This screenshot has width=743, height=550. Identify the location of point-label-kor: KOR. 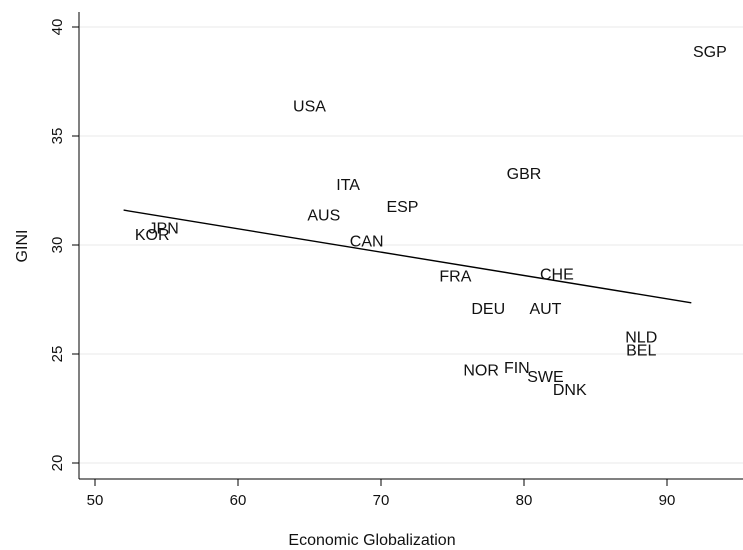
(152, 235).